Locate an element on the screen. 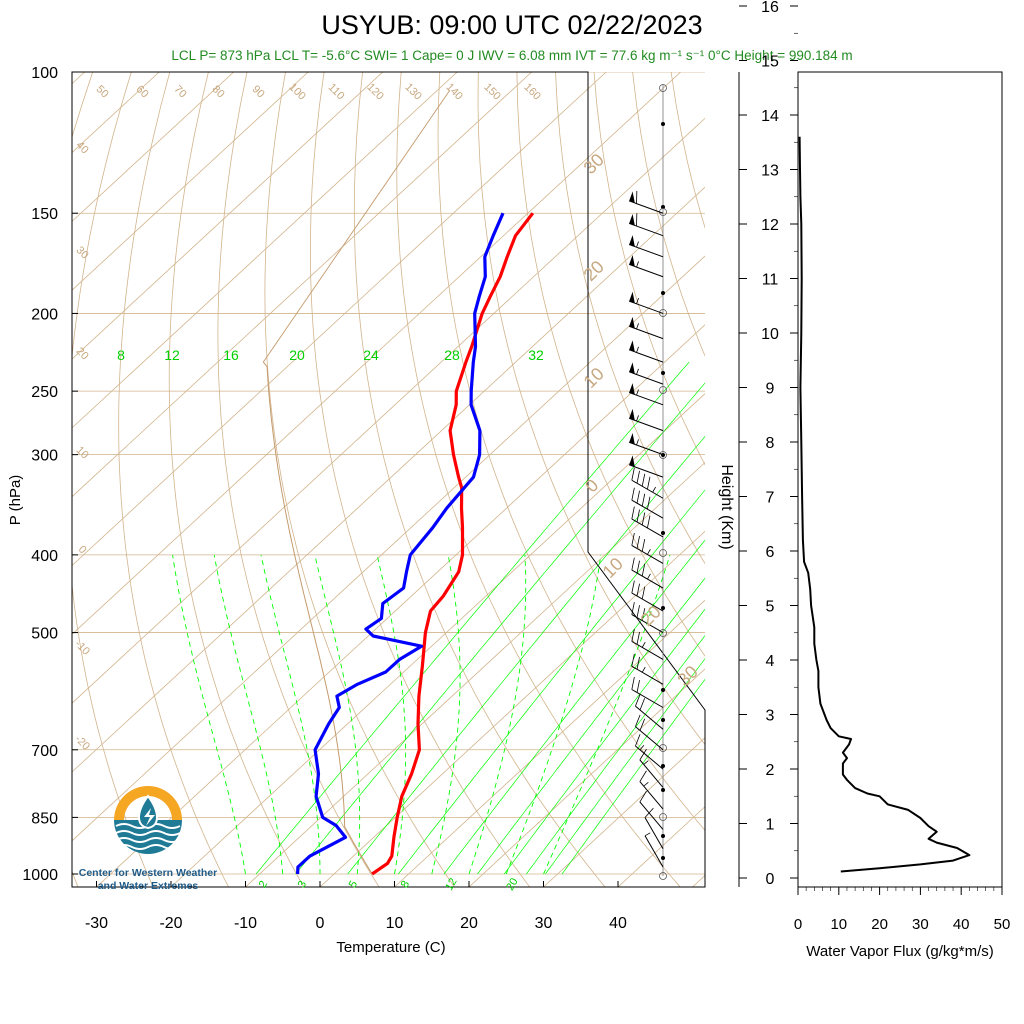 The height and width of the screenshot is (1024, 1024). y-tick-label: 300 is located at coordinates (44, 456).